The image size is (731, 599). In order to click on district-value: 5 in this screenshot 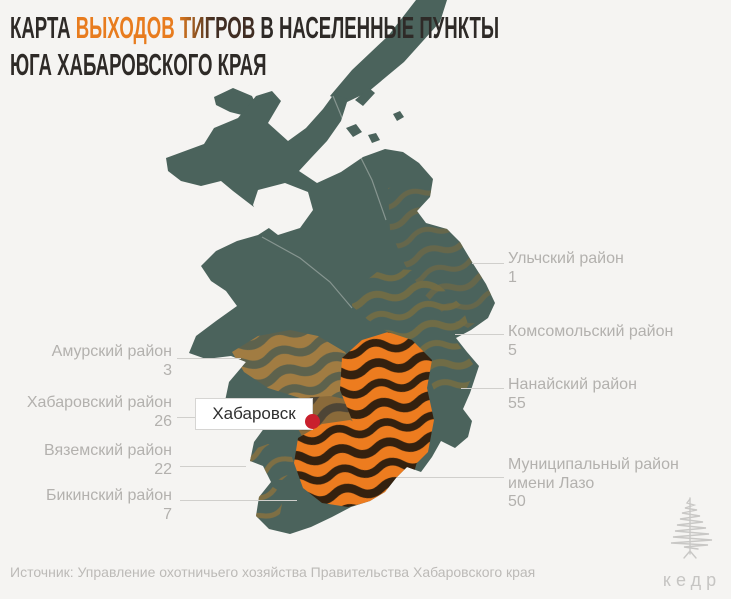, I will do `click(512, 350)`.